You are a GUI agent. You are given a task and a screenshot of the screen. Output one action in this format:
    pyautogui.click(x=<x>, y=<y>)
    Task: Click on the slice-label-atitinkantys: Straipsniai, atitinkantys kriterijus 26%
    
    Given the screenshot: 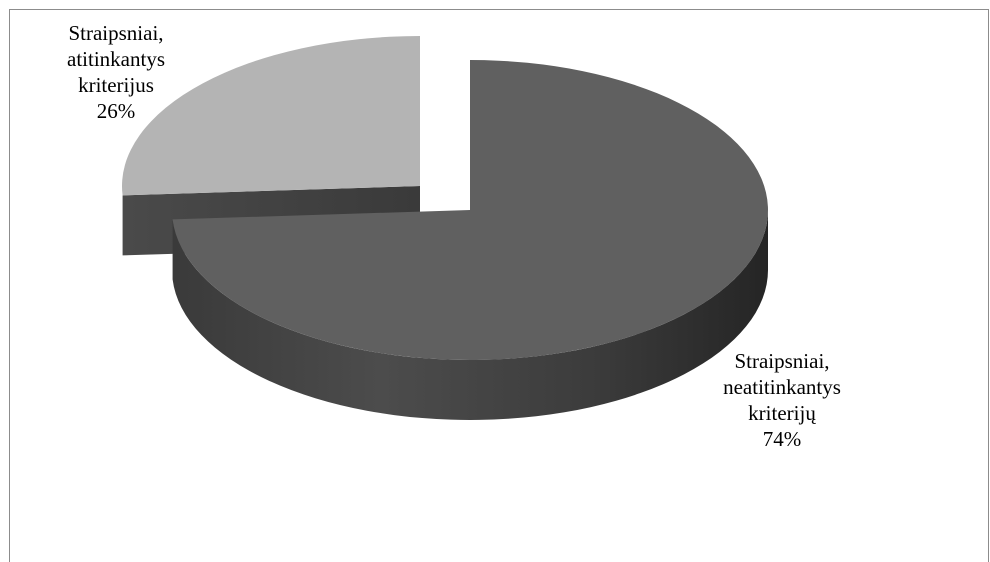 What is the action you would take?
    pyautogui.click(x=116, y=72)
    